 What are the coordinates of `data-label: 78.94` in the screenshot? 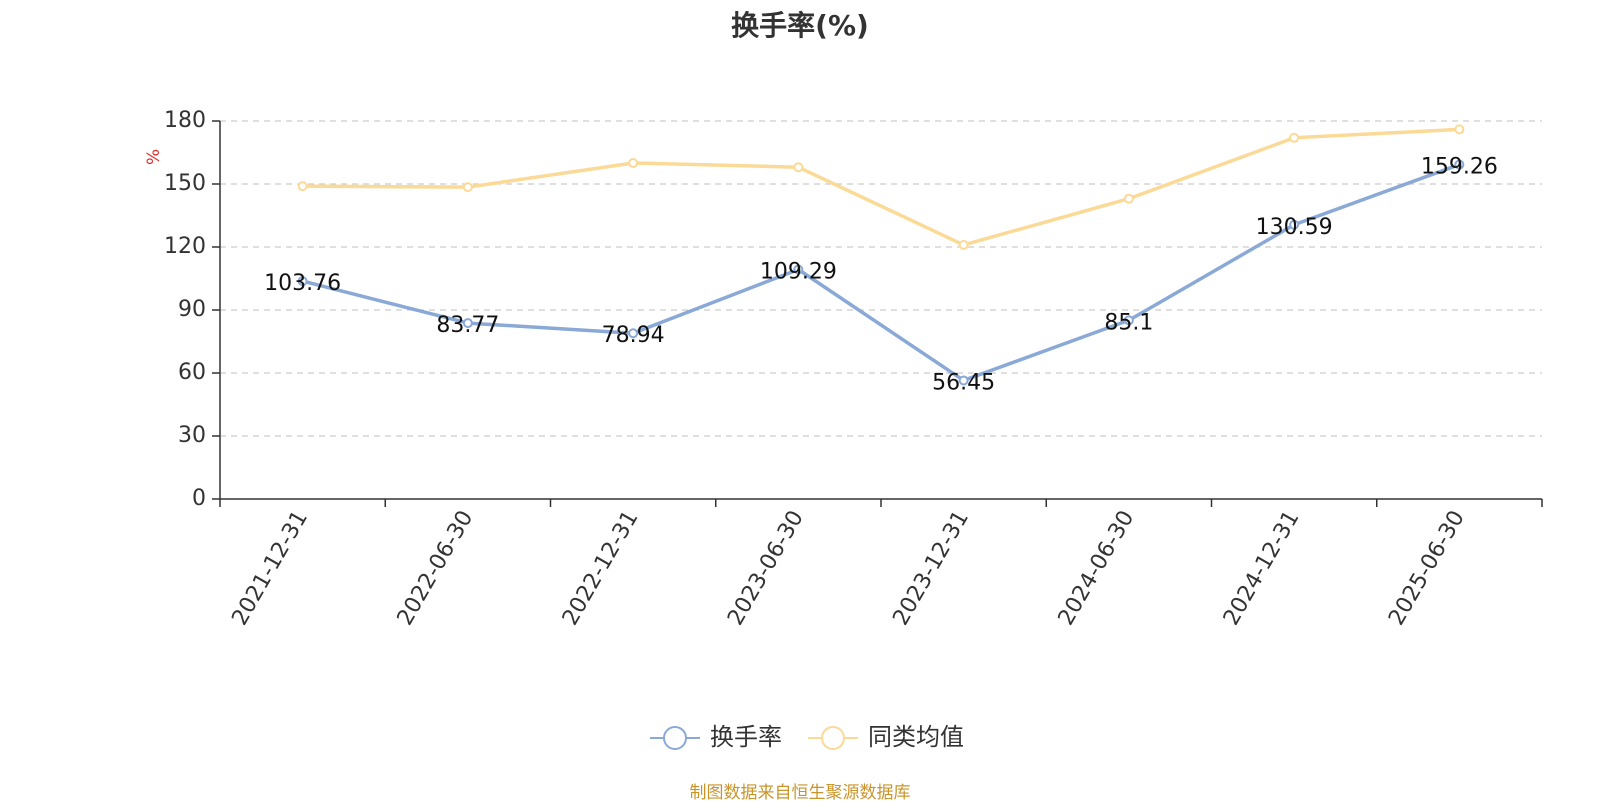 It's located at (633, 335).